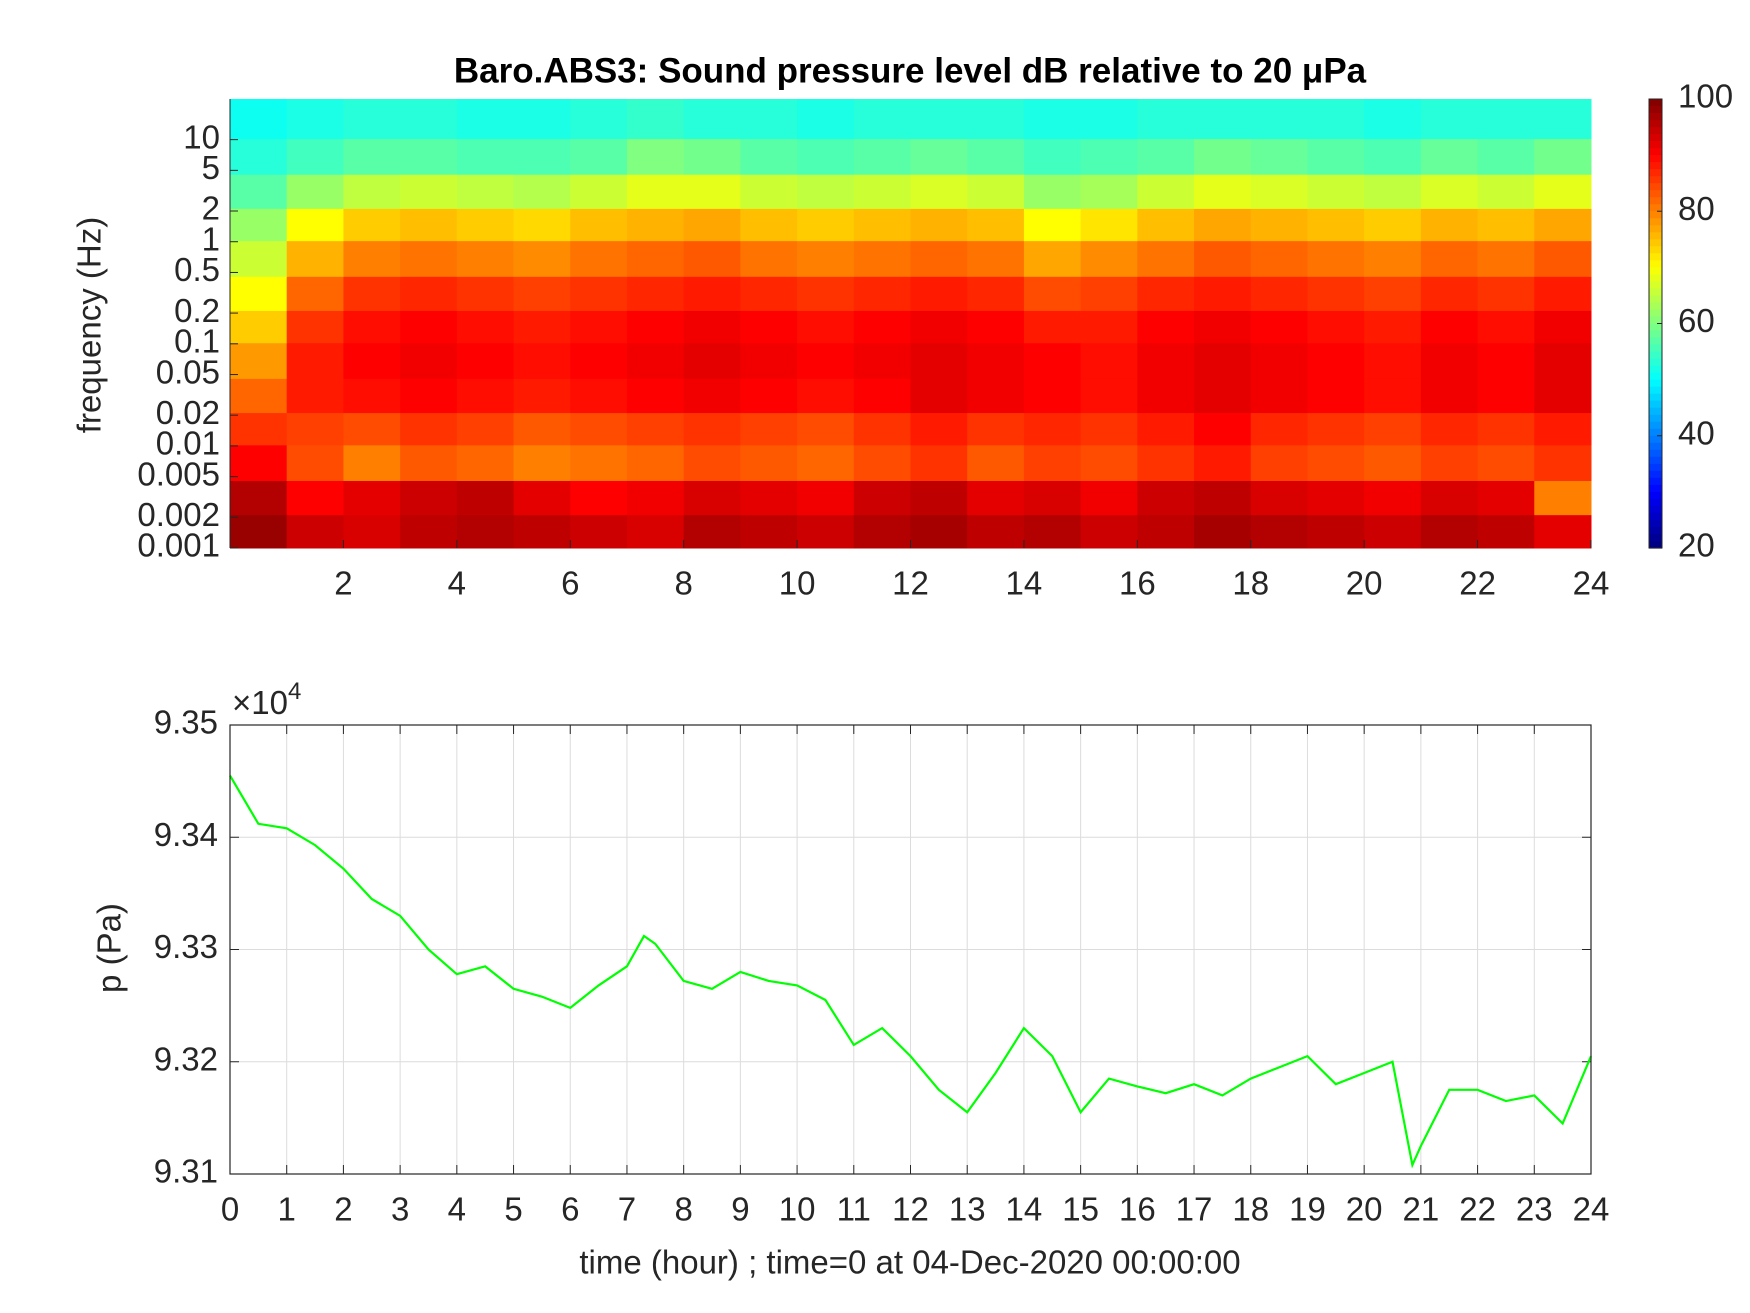 The width and height of the screenshot is (1750, 1313). Describe the element at coordinates (1250, 583) in the screenshot. I see `x-tick-label: 18` at that location.